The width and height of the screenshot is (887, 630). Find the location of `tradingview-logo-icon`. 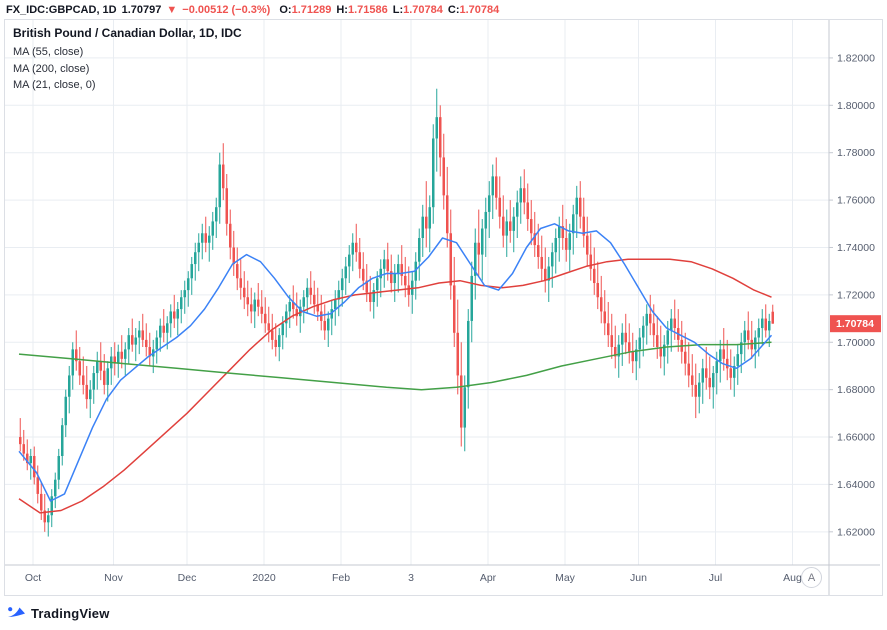

tradingview-logo-icon is located at coordinates (16, 611).